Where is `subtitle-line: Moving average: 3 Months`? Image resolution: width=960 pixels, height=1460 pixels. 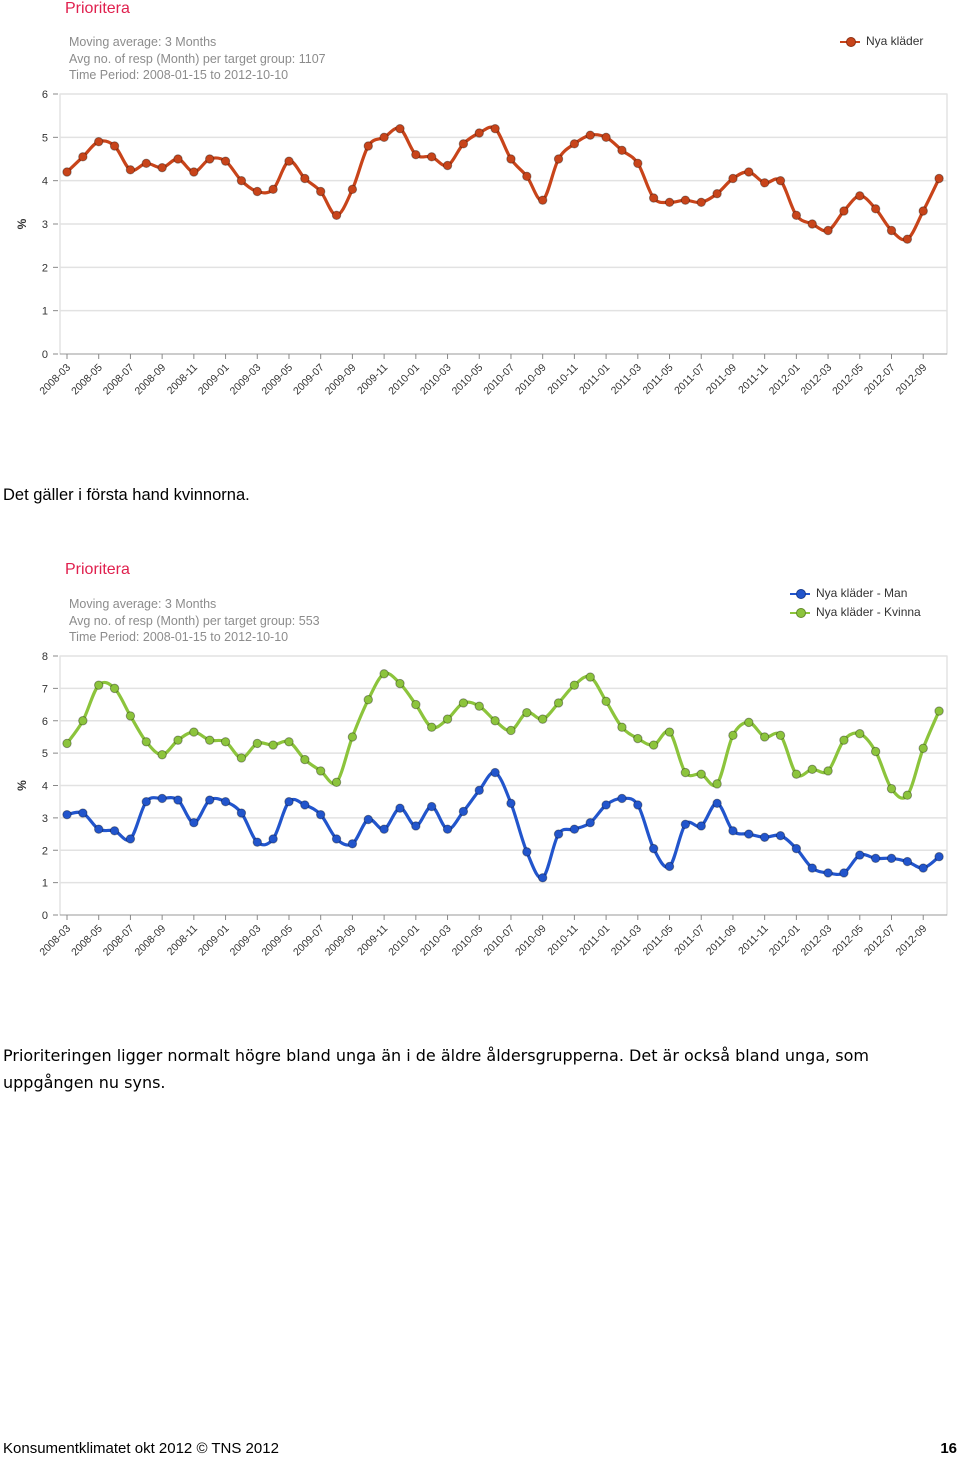 subtitle-line: Moving average: 3 Months is located at coordinates (143, 604).